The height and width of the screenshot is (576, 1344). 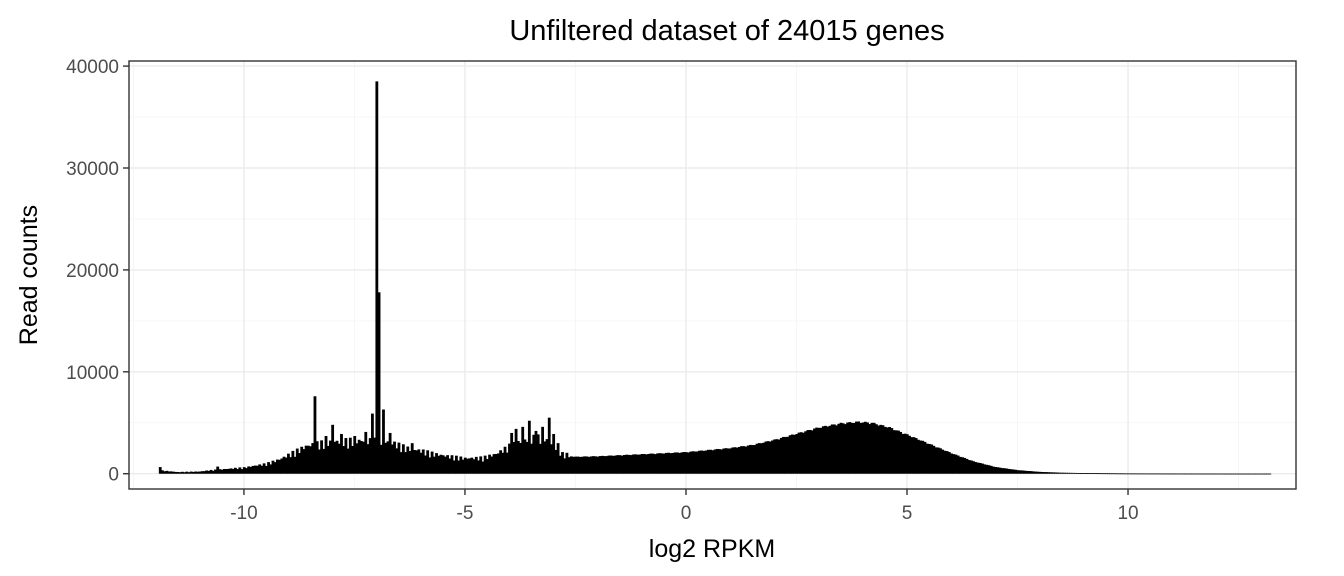 What do you see at coordinates (243, 513) in the screenshot?
I see `x-tick-label: -10` at bounding box center [243, 513].